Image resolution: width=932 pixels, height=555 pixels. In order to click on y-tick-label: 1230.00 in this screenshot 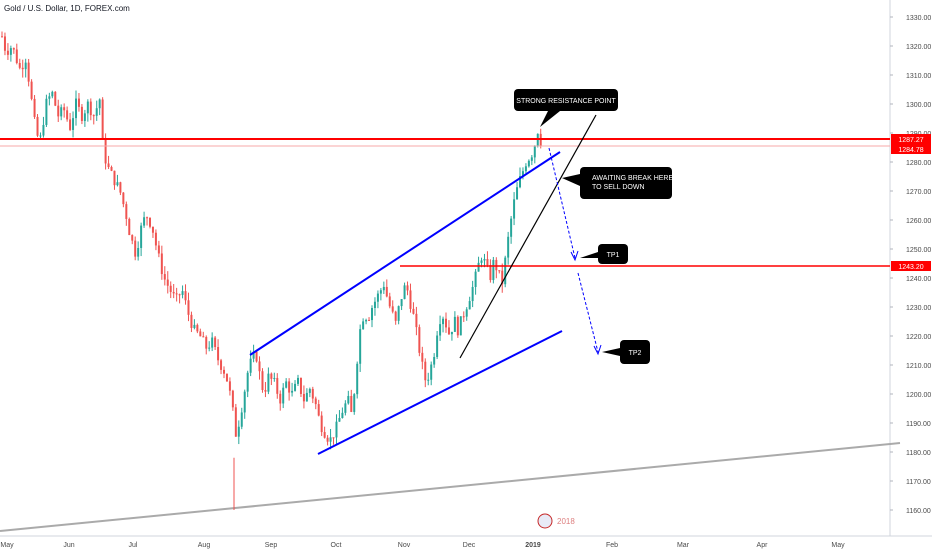, I will do `click(918, 308)`.